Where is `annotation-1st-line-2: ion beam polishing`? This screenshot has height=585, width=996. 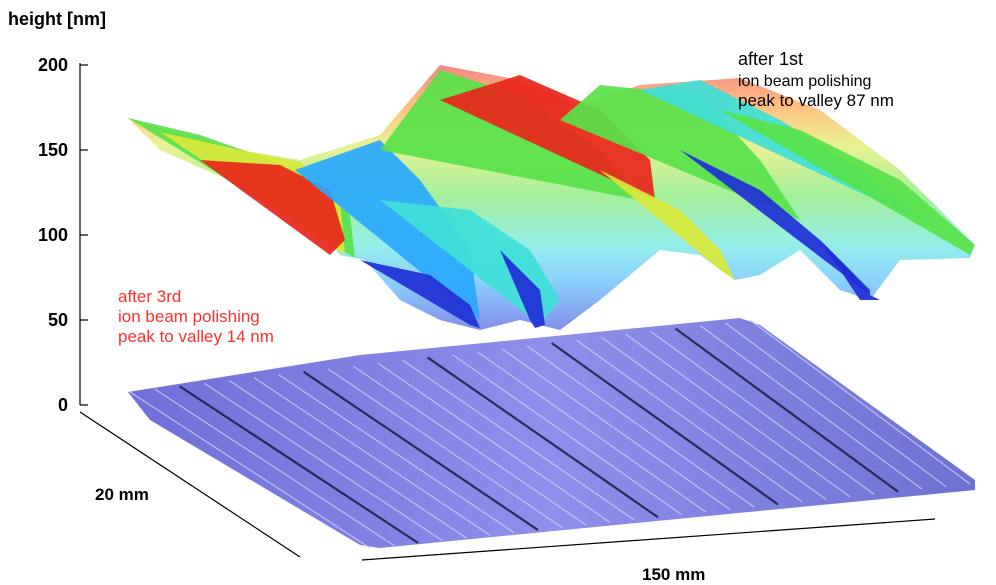
annotation-1st-line-2: ion beam polishing is located at coordinates (804, 81).